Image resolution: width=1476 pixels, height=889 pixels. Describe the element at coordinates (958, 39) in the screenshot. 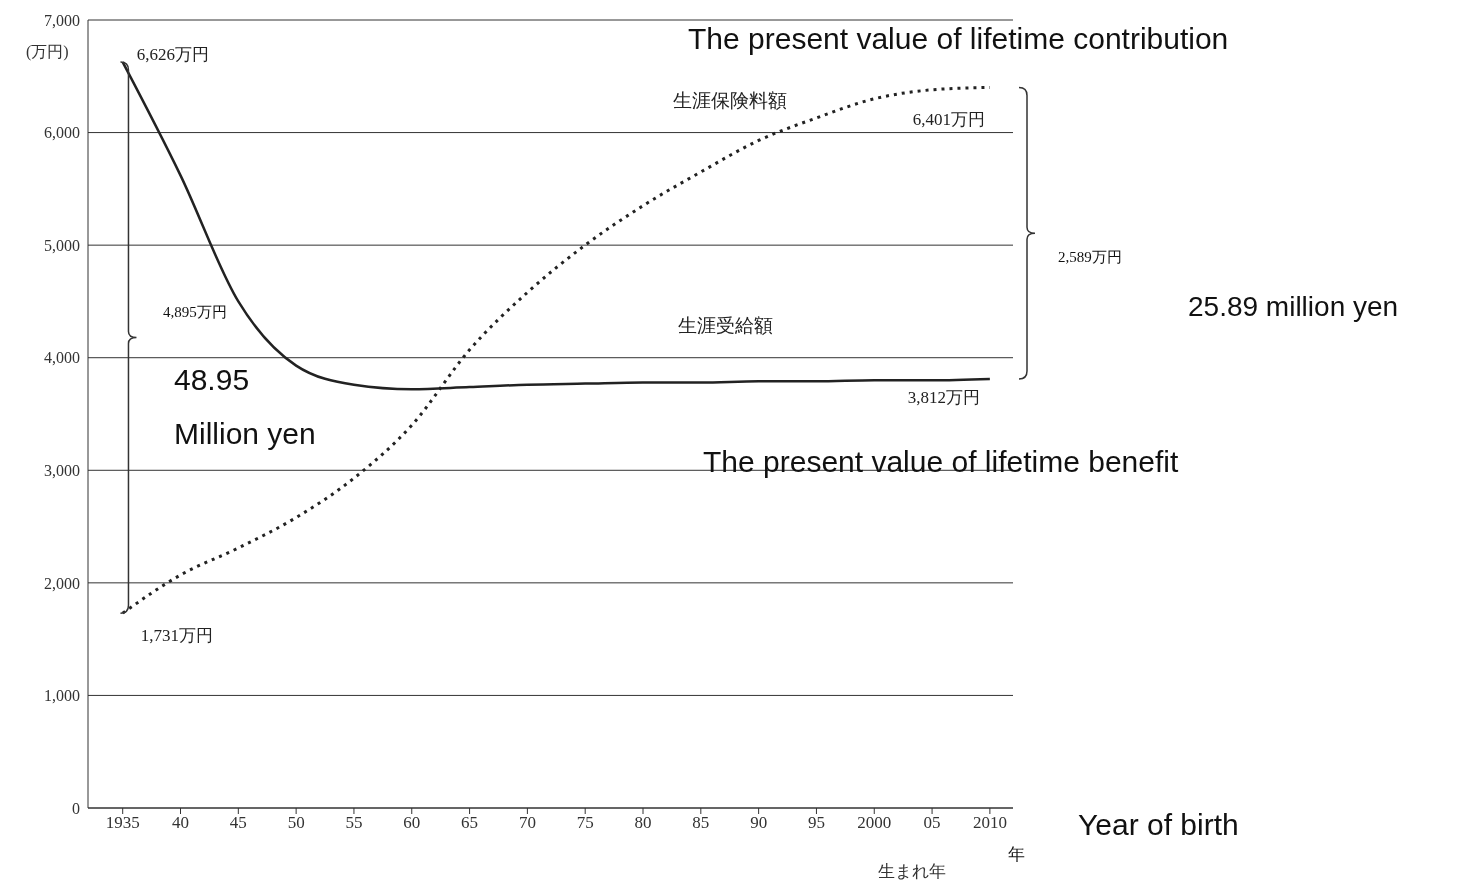

I see `annotation: The present value of lifetime contribution` at that location.